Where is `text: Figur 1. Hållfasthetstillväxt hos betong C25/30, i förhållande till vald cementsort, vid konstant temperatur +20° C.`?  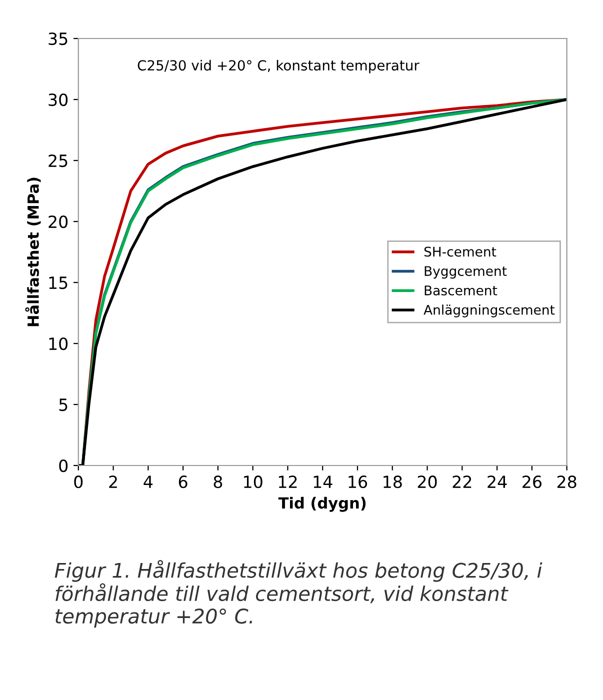 text: Figur 1. Hållfasthetstillväxt hos betong C25/30, i förhållande till vald cementsort, vid konstant temperatur +20° C. is located at coordinates (298, 594).